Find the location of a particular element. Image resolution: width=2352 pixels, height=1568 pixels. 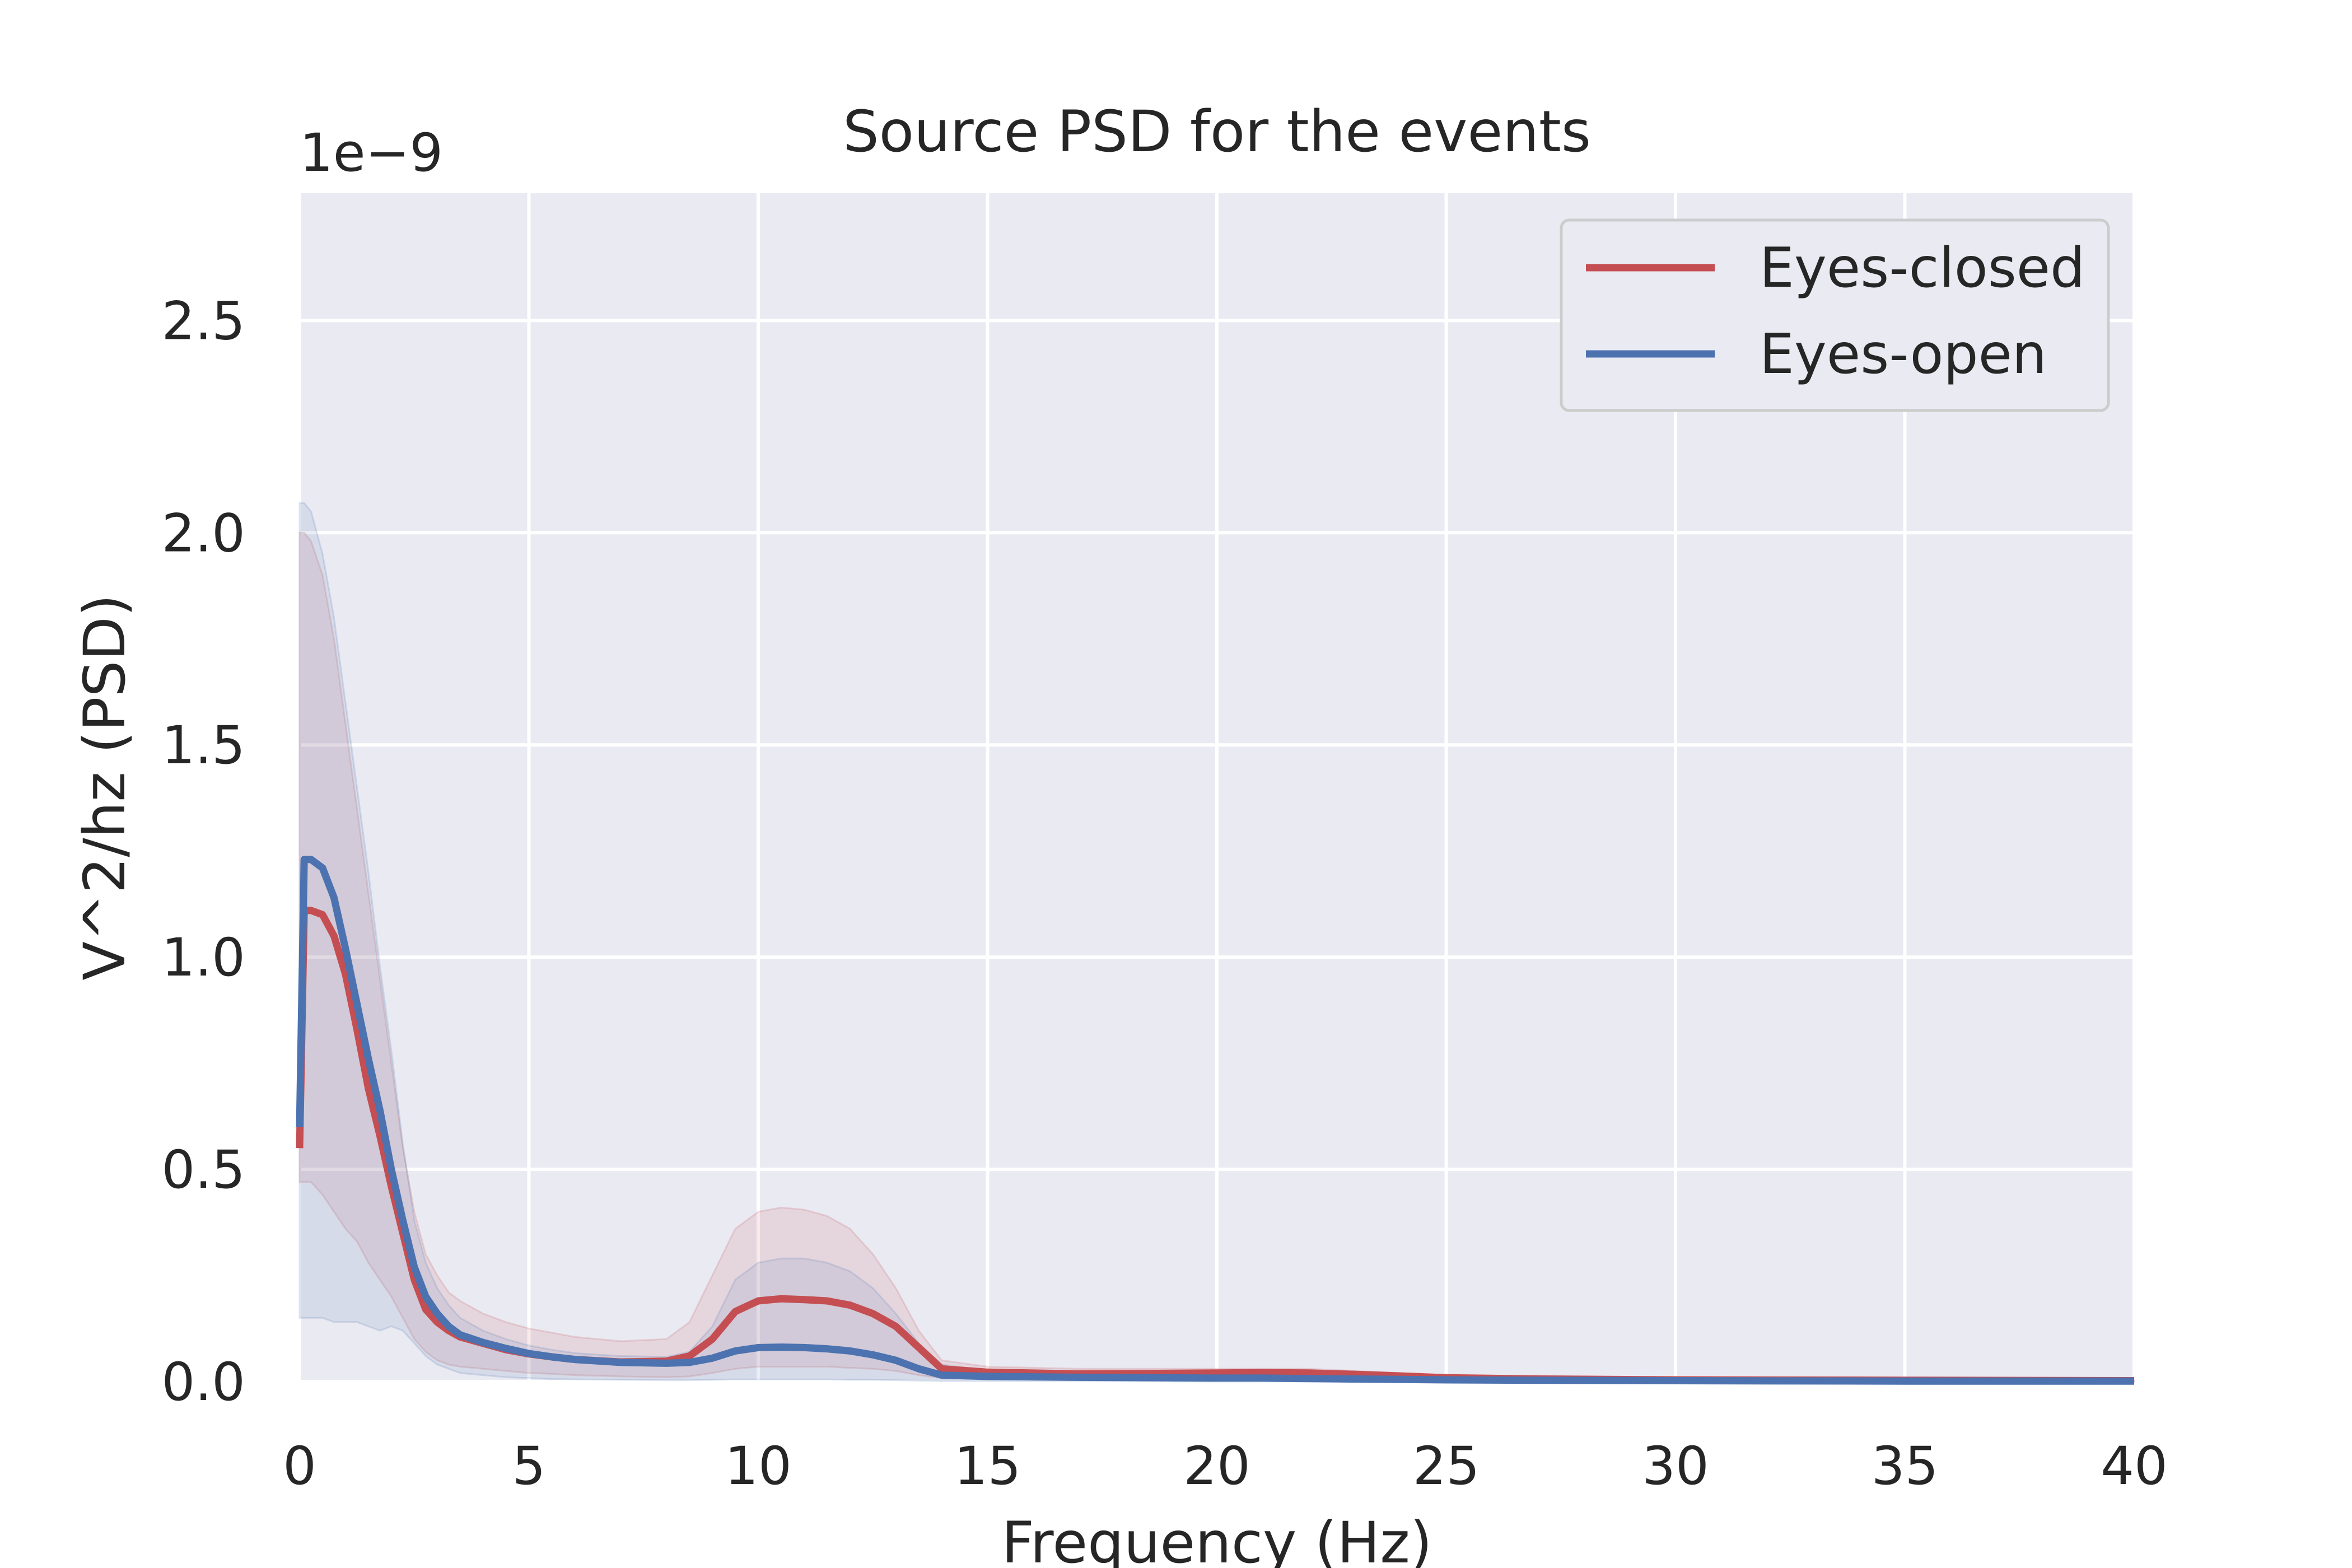

x-tick-label: 15 is located at coordinates (988, 1467).